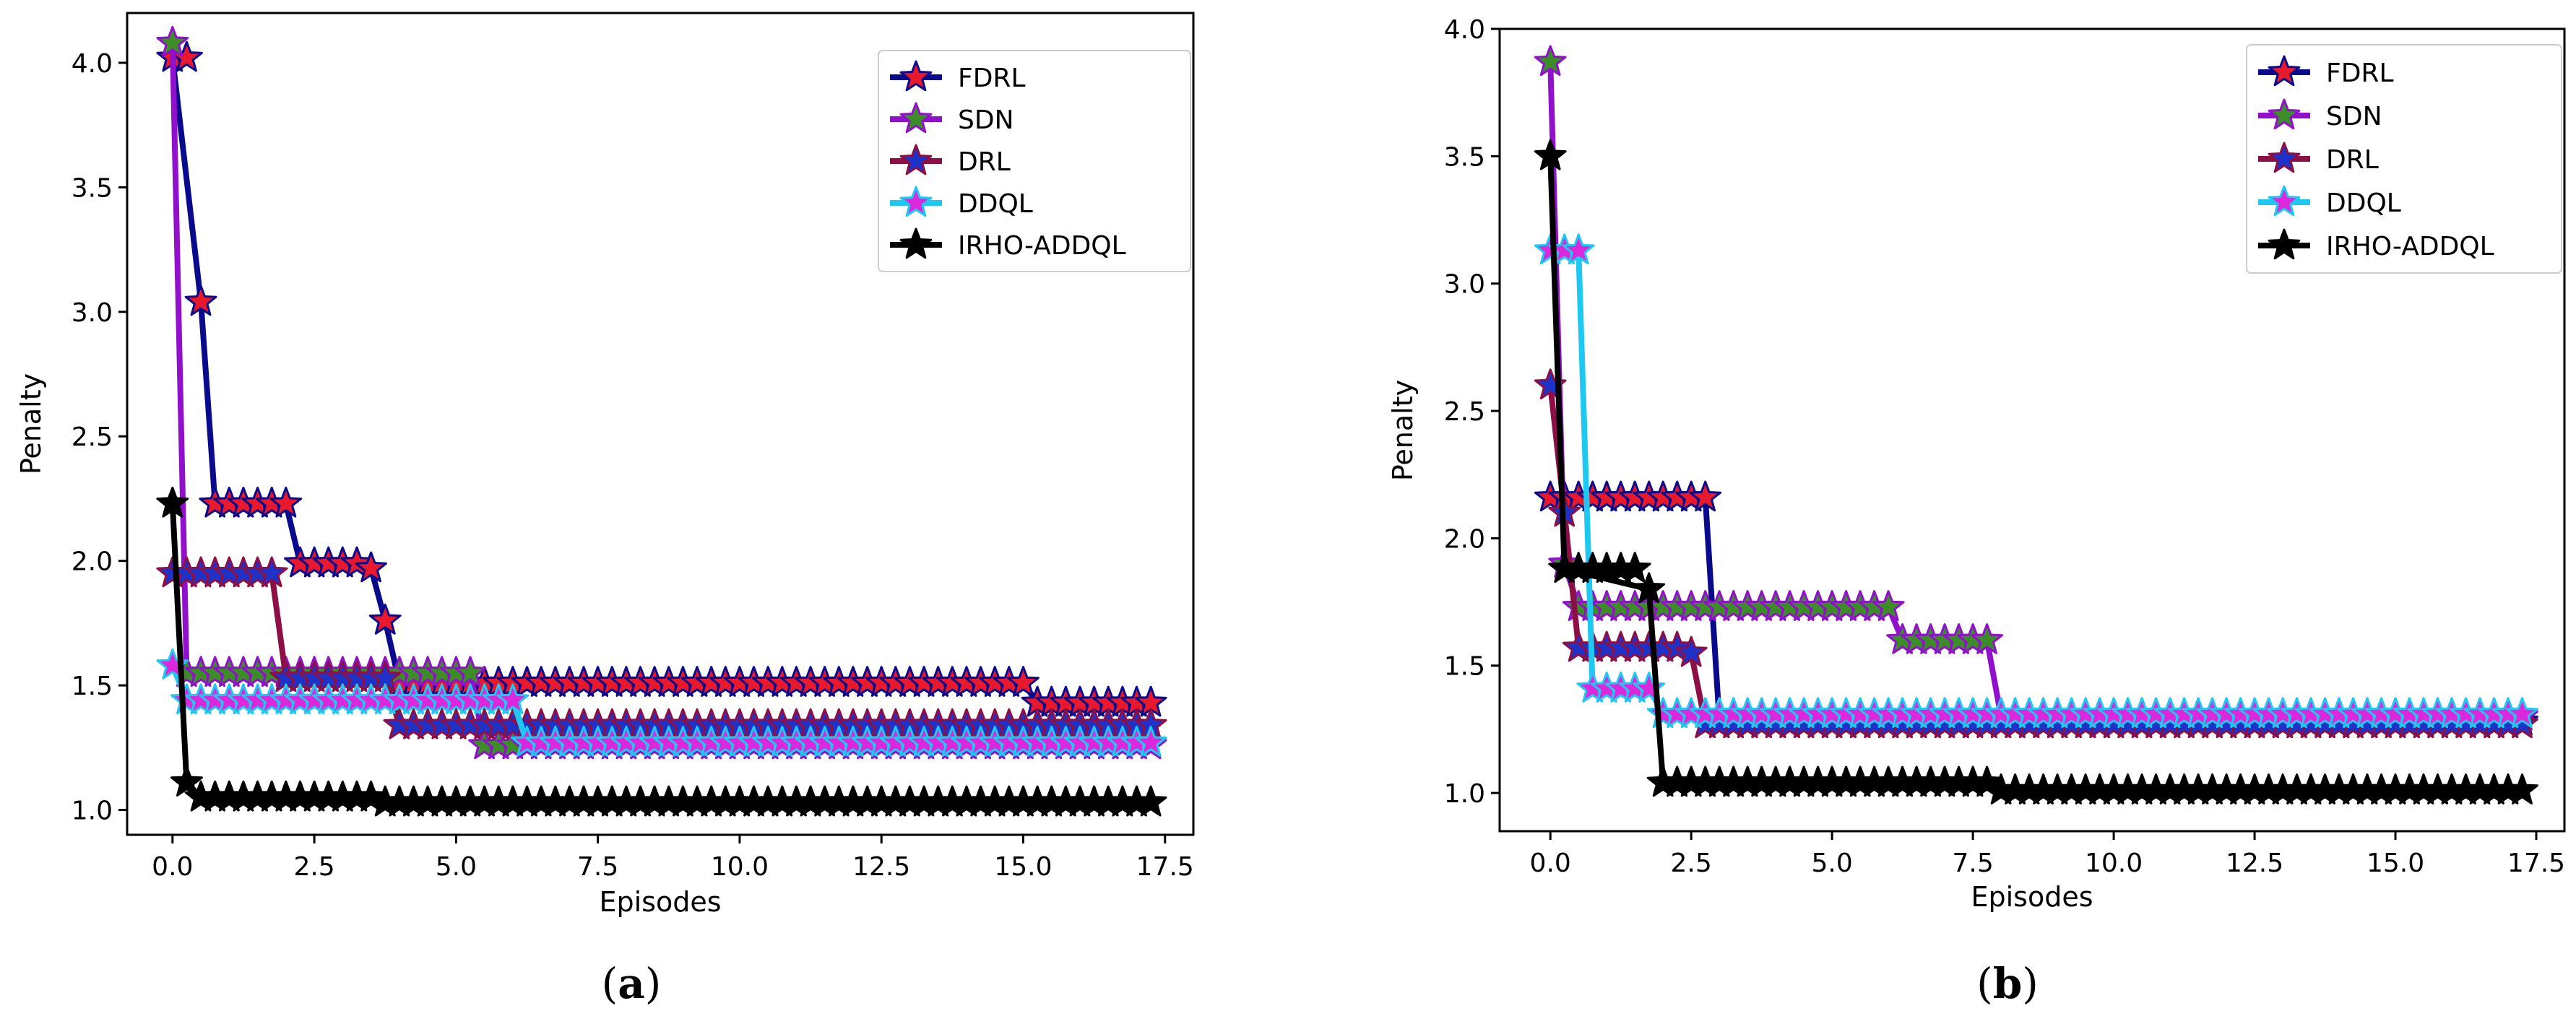  I want to click on series-ddql, so click(661, 702).